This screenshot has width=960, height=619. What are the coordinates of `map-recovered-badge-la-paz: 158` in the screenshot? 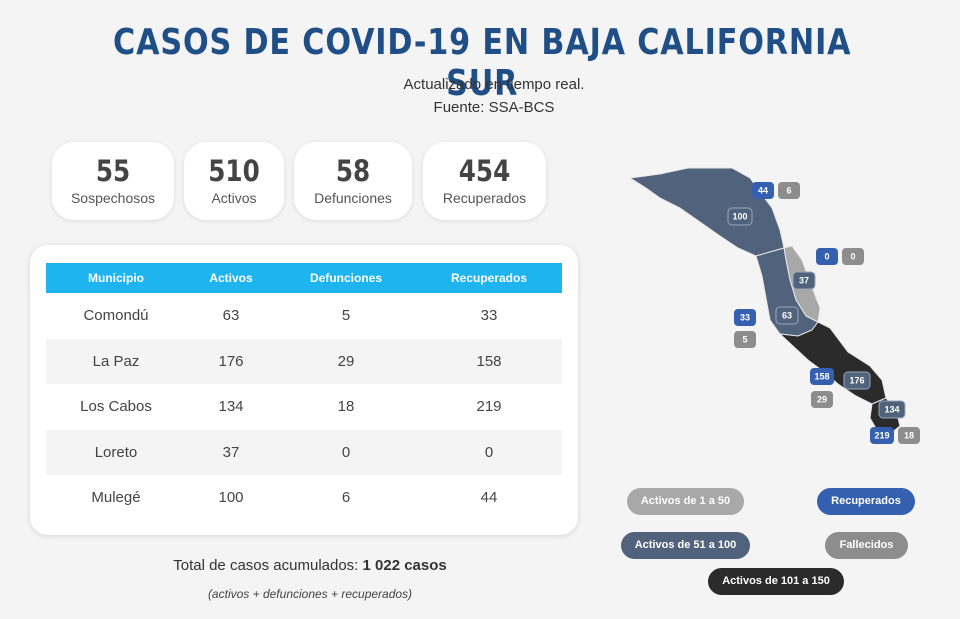 It's located at (822, 376).